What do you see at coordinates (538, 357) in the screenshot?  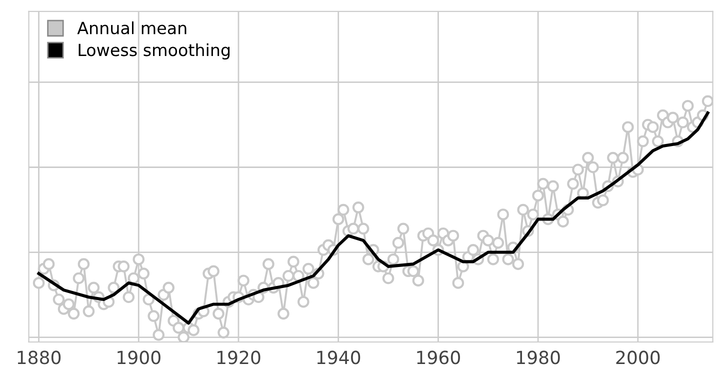 I see `x-tick-label: 1980` at bounding box center [538, 357].